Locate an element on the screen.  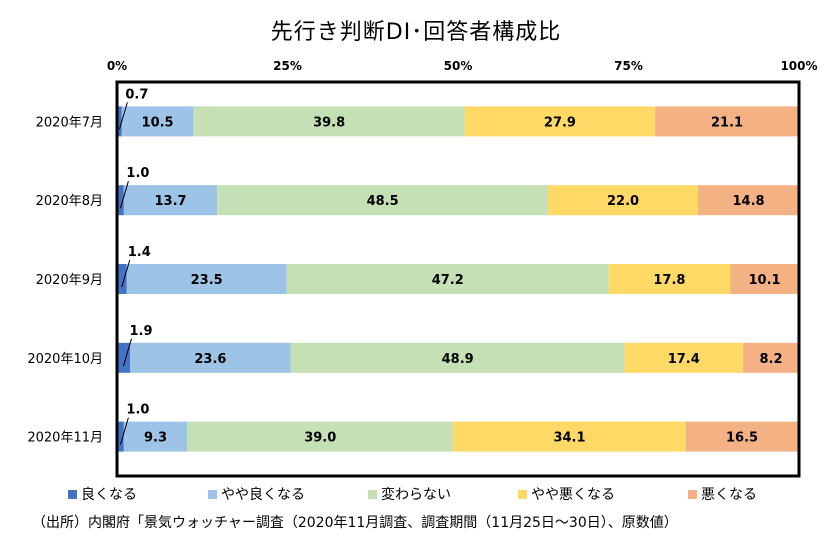
data-label: 27.9 is located at coordinates (560, 122).